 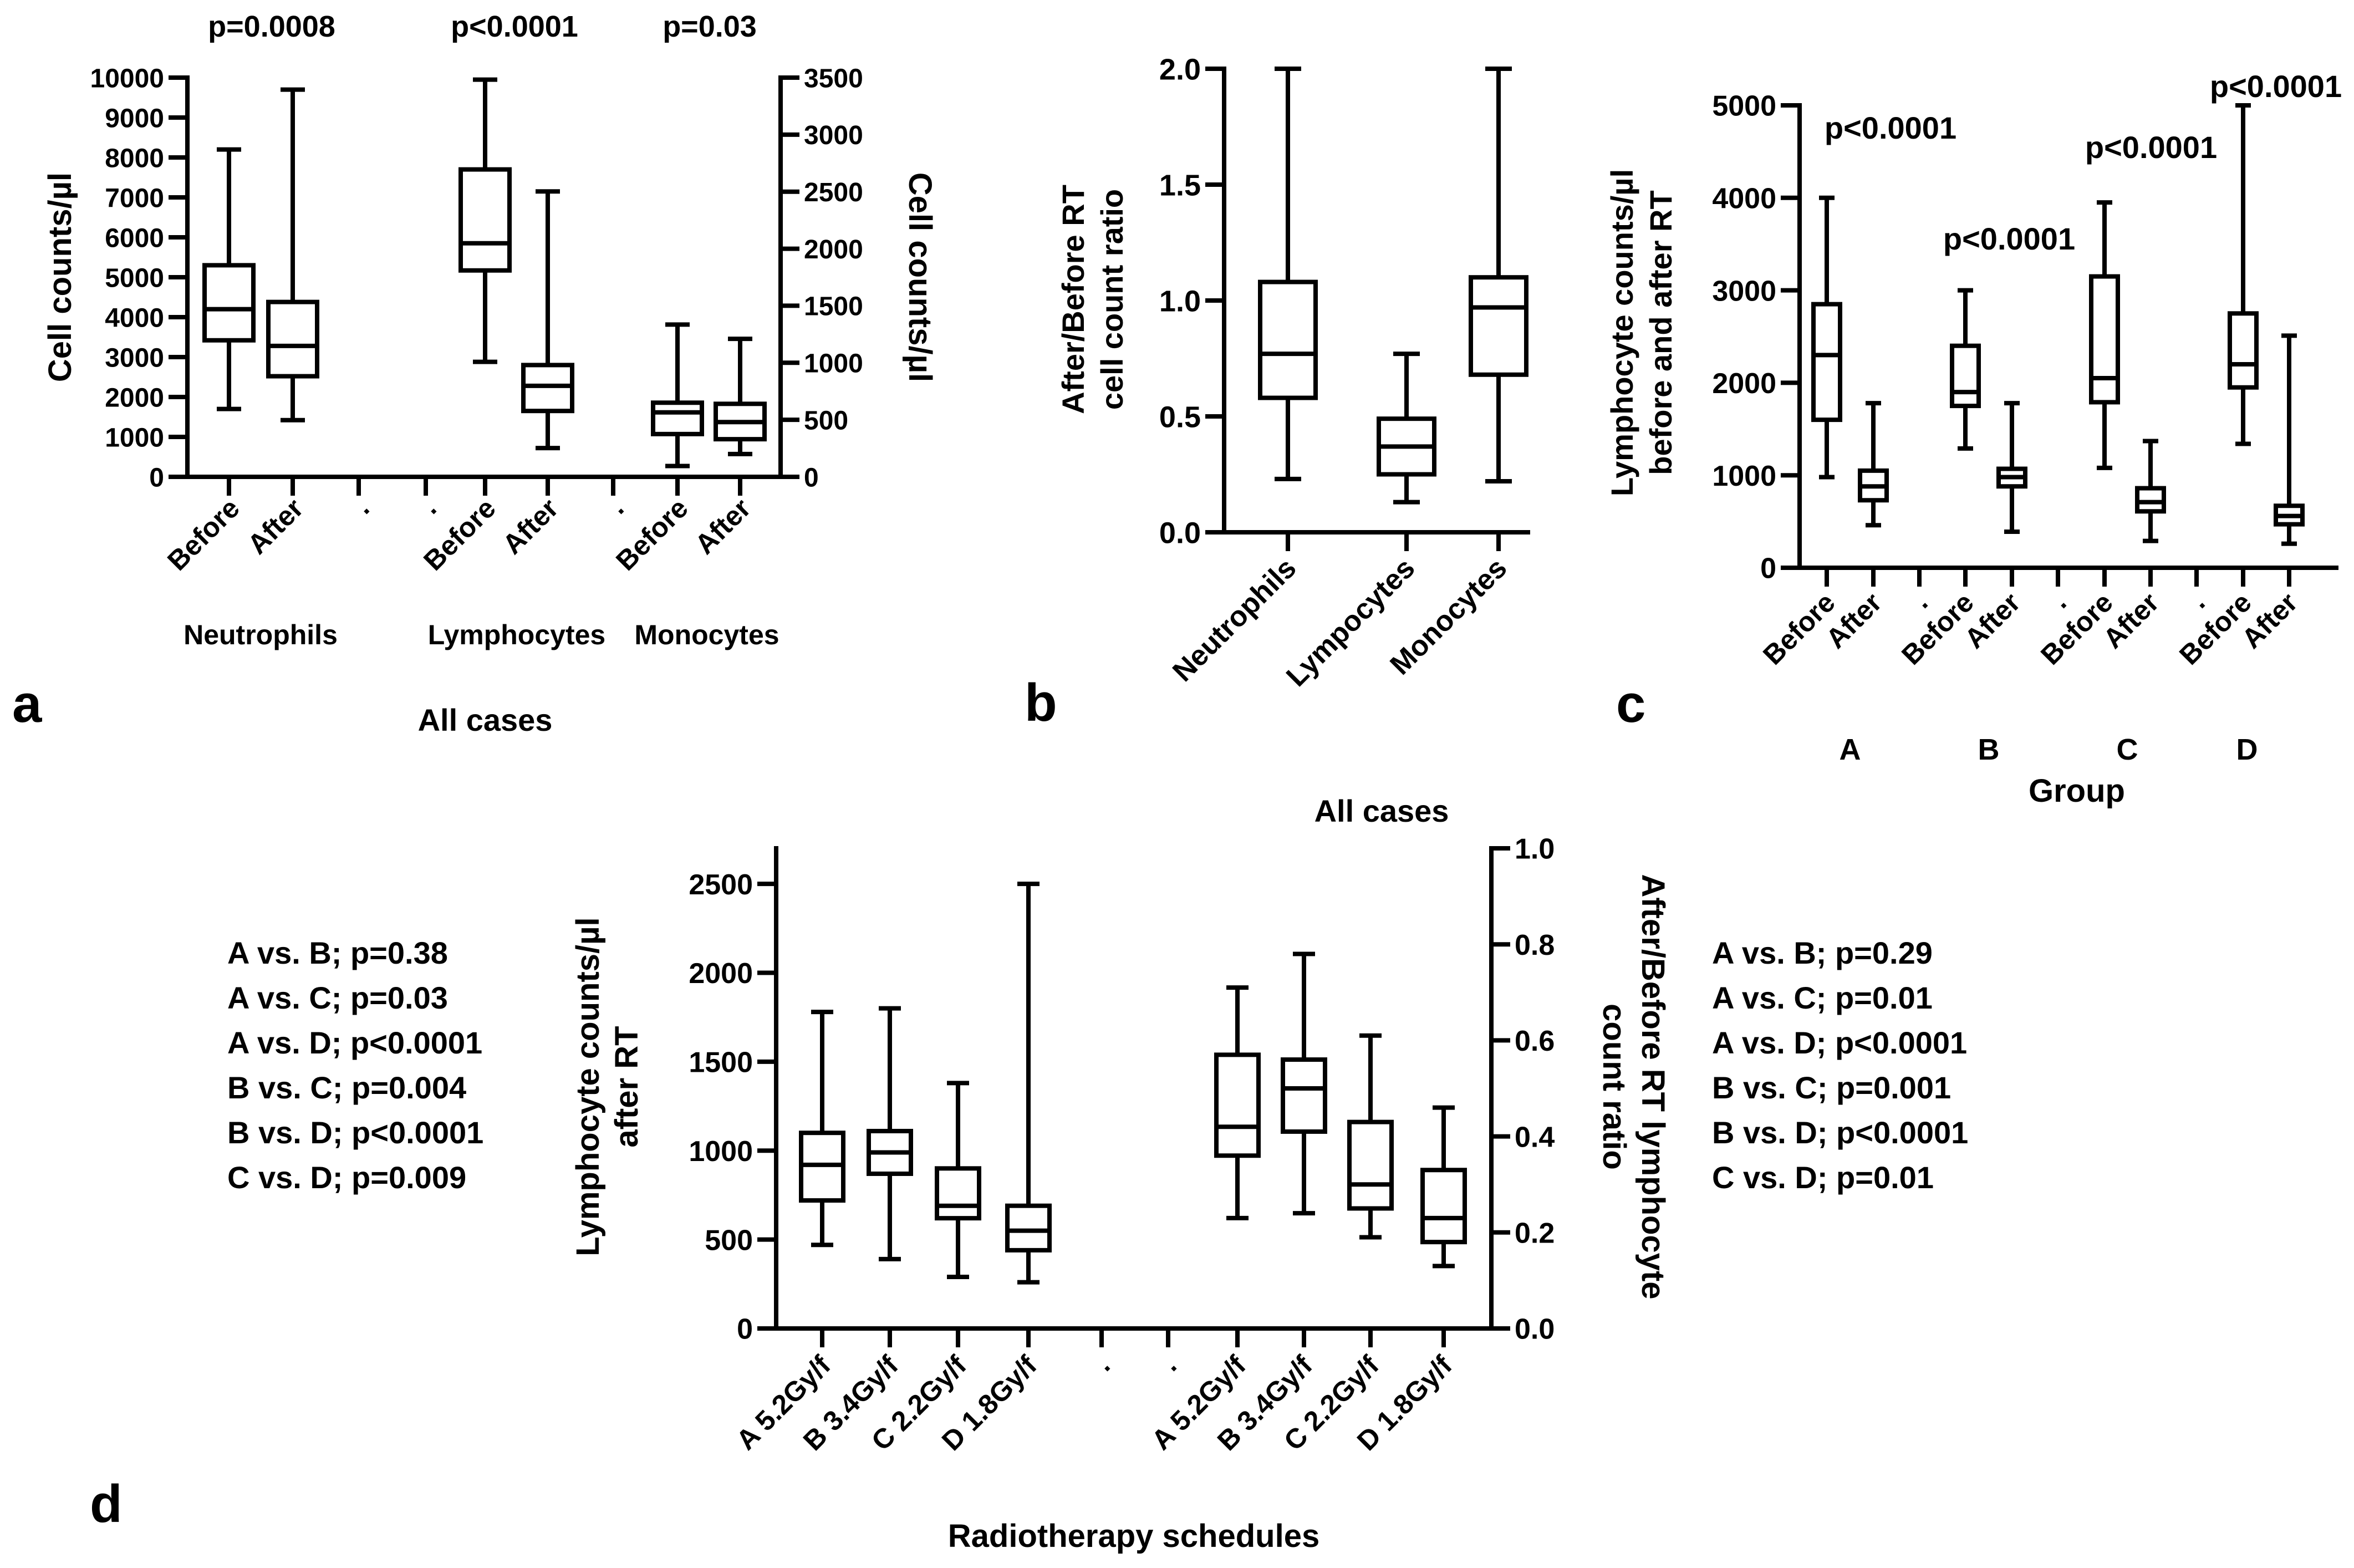 What do you see at coordinates (811, 477) in the screenshot?
I see `a-y-tick-label-right: 0` at bounding box center [811, 477].